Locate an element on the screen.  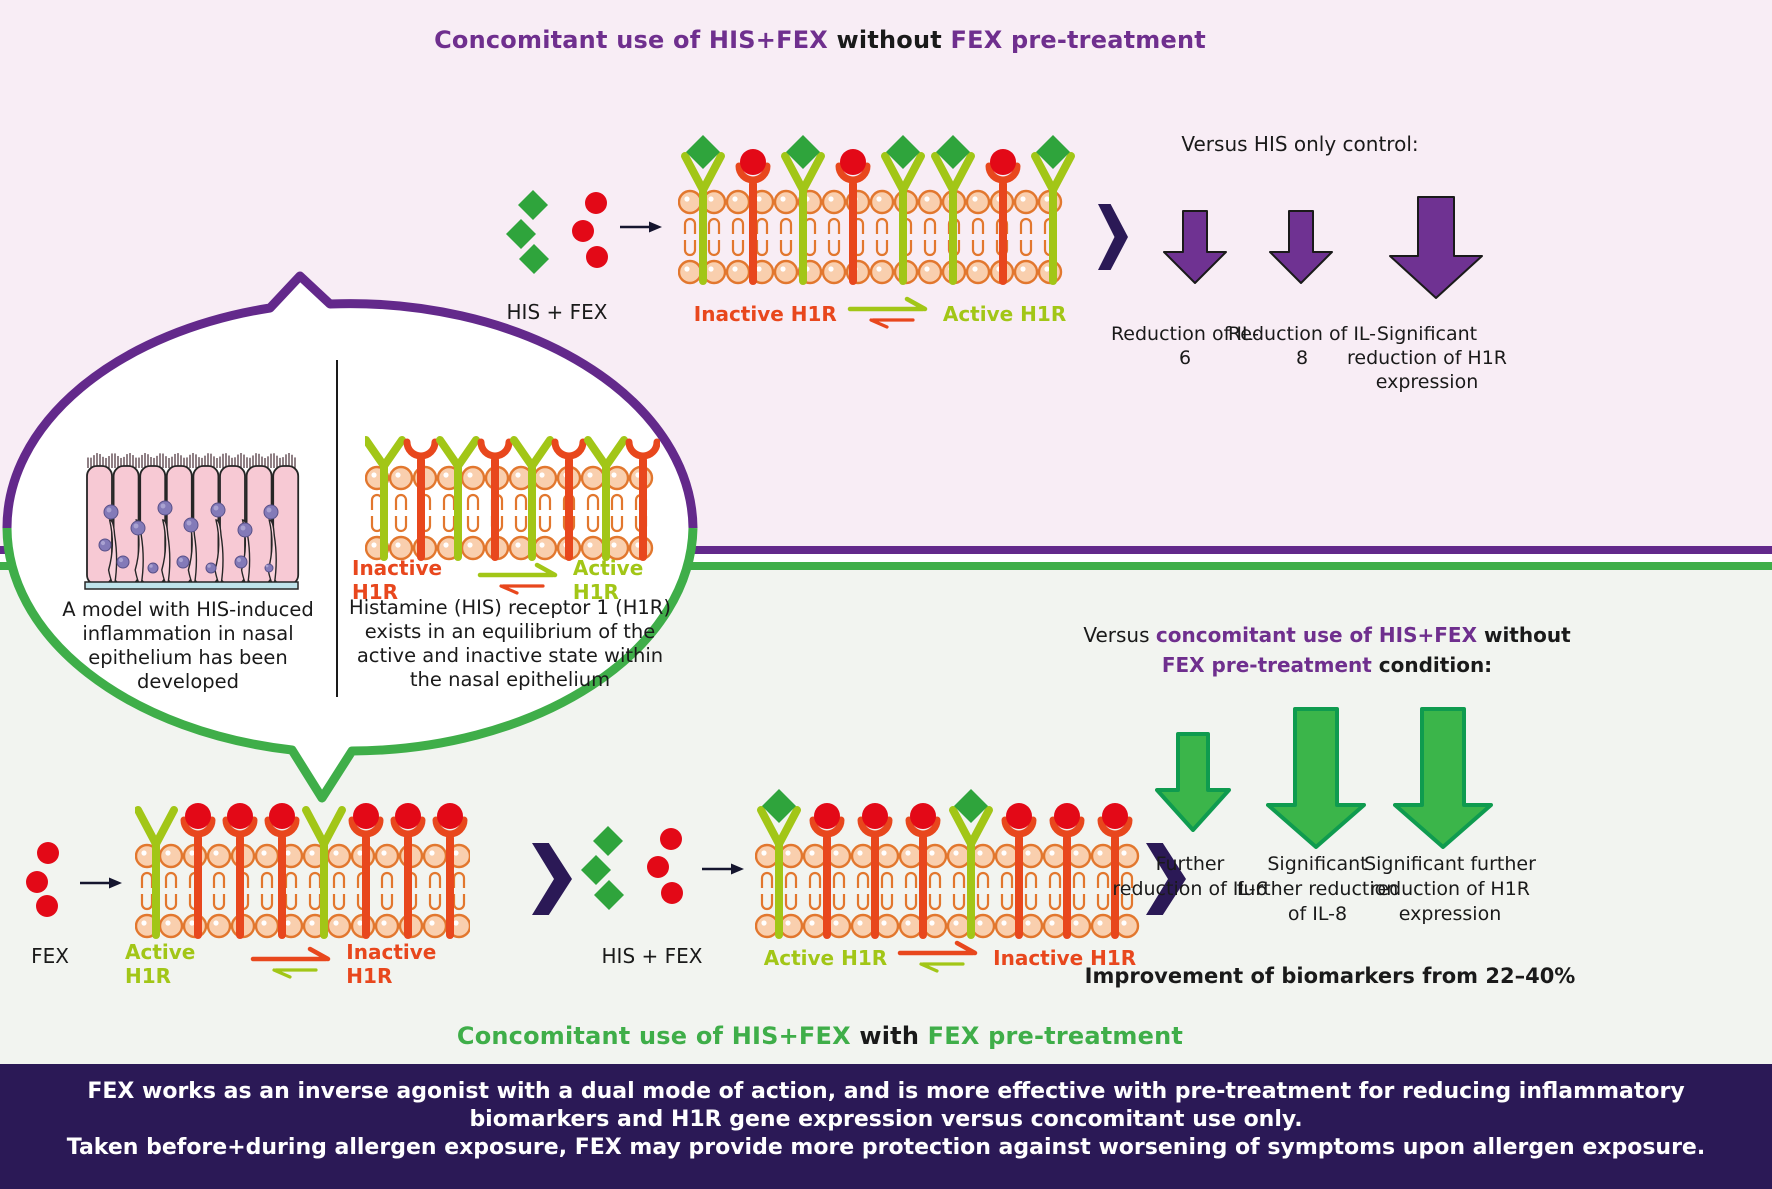
purple-divider-line is located at coordinates (886, 550).